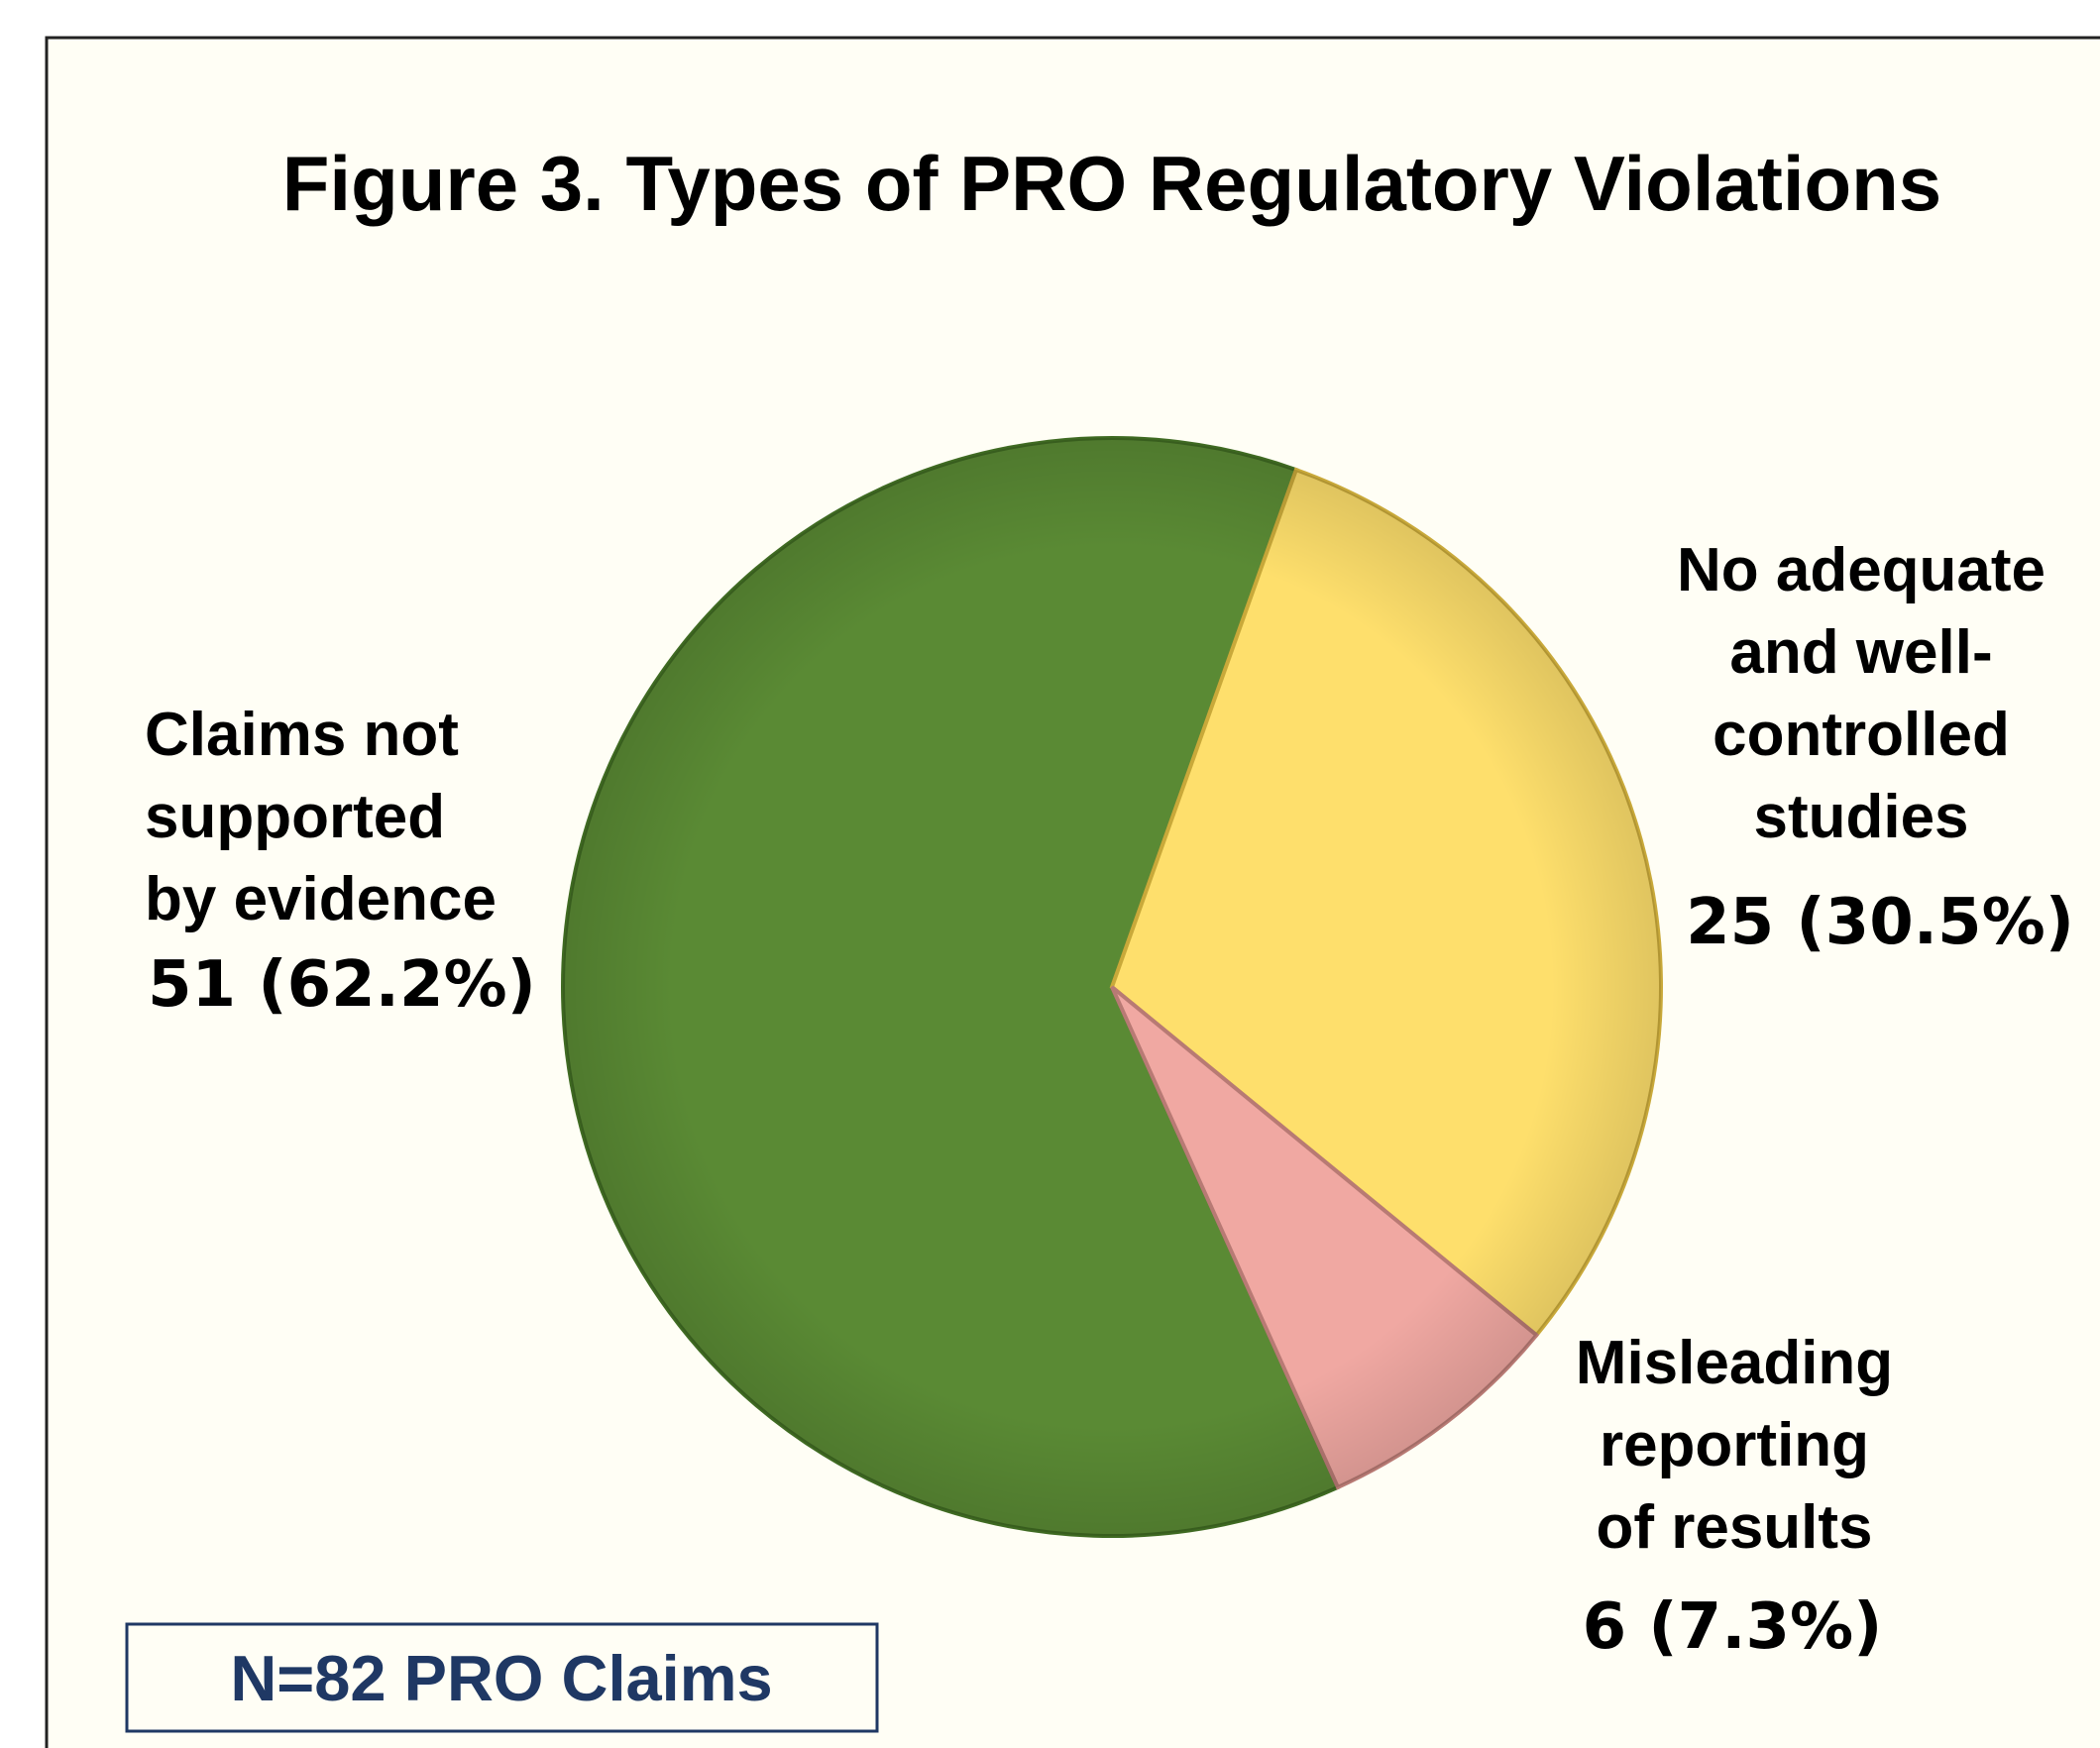 Image resolution: width=2100 pixels, height=1748 pixels. I want to click on value-label: 25 (30.5%), so click(1880, 922).